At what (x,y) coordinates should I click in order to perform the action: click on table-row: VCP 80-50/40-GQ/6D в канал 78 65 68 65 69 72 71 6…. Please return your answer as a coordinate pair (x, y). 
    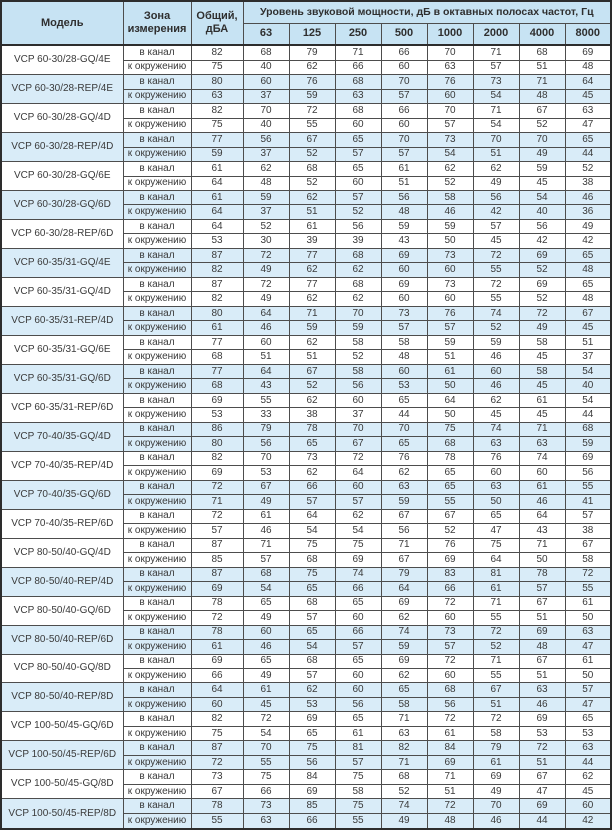
    Looking at the image, I should click on (306, 610).